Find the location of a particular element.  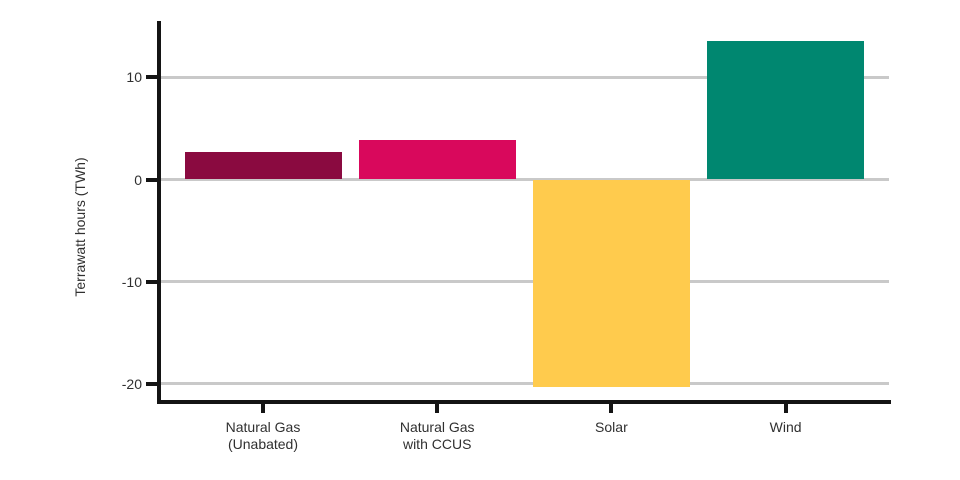

bar-natural-gas-with-ccus is located at coordinates (437, 159).